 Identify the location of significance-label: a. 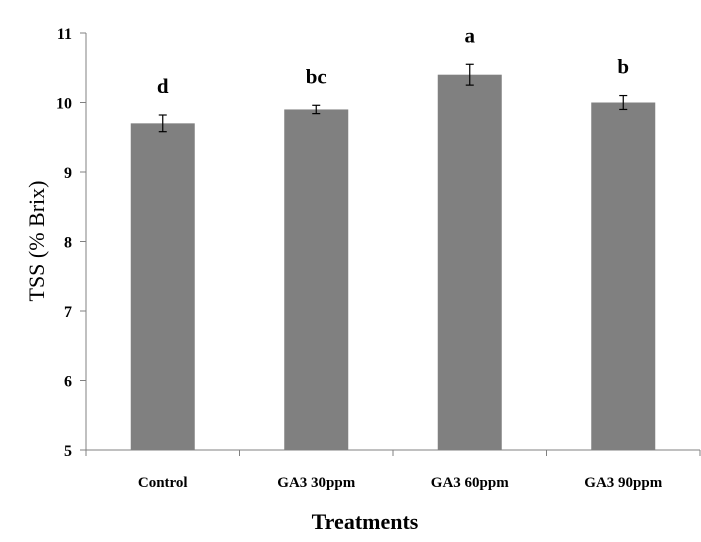
(470, 35).